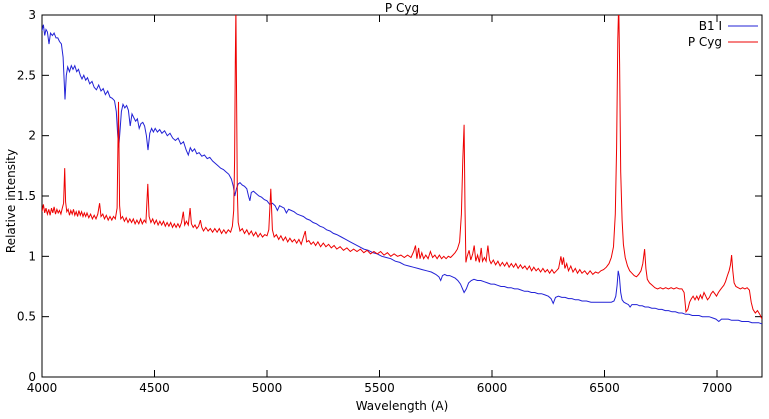  What do you see at coordinates (26, 75) in the screenshot?
I see `y-tick-label: 2.5` at bounding box center [26, 75].